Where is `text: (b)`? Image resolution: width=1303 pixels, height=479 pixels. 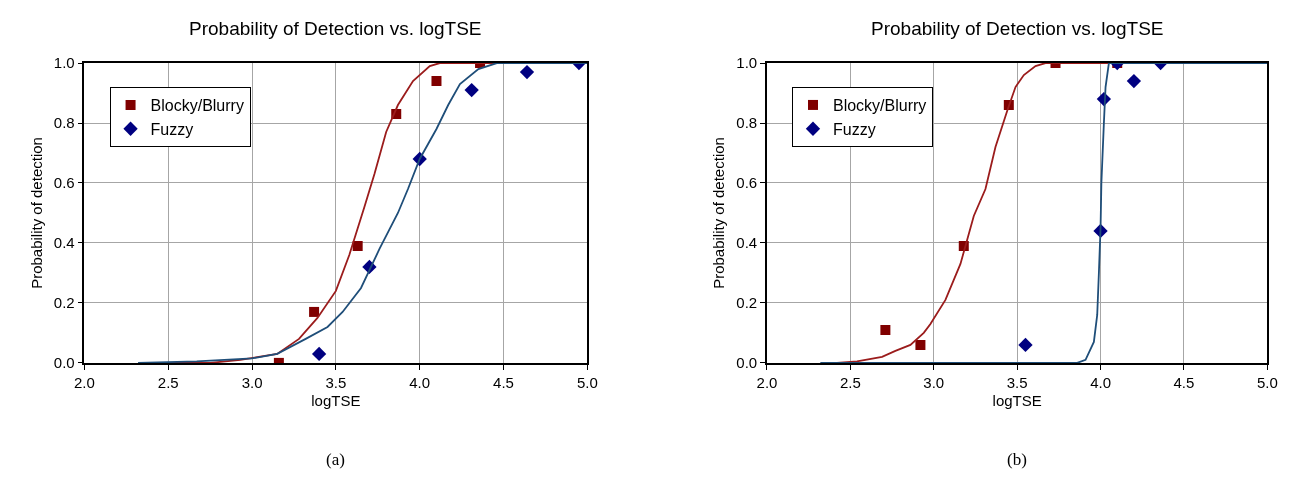 text: (b) is located at coordinates (1017, 459).